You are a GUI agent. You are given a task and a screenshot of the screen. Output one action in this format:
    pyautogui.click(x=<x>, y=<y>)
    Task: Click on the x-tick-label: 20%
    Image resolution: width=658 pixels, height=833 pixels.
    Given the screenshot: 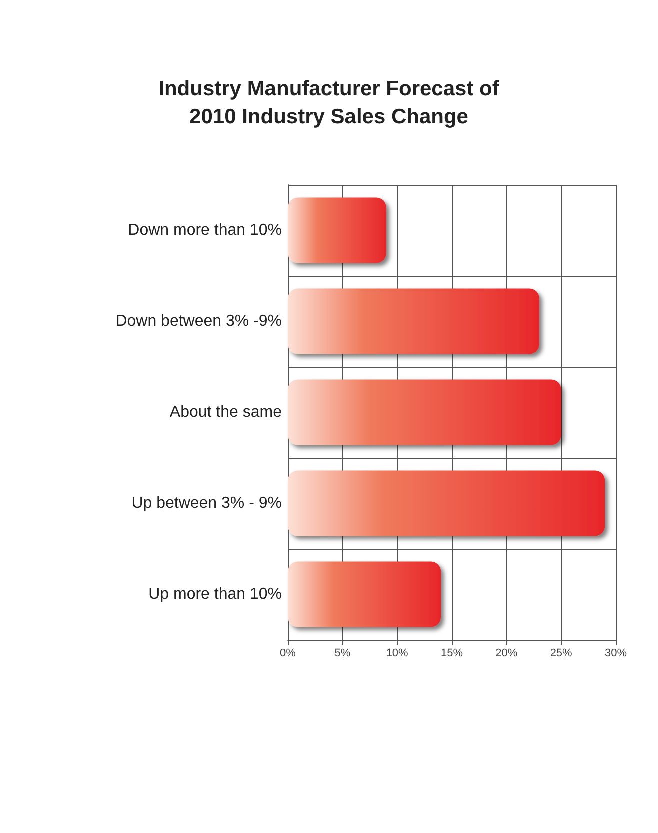 What is the action you would take?
    pyautogui.click(x=507, y=654)
    